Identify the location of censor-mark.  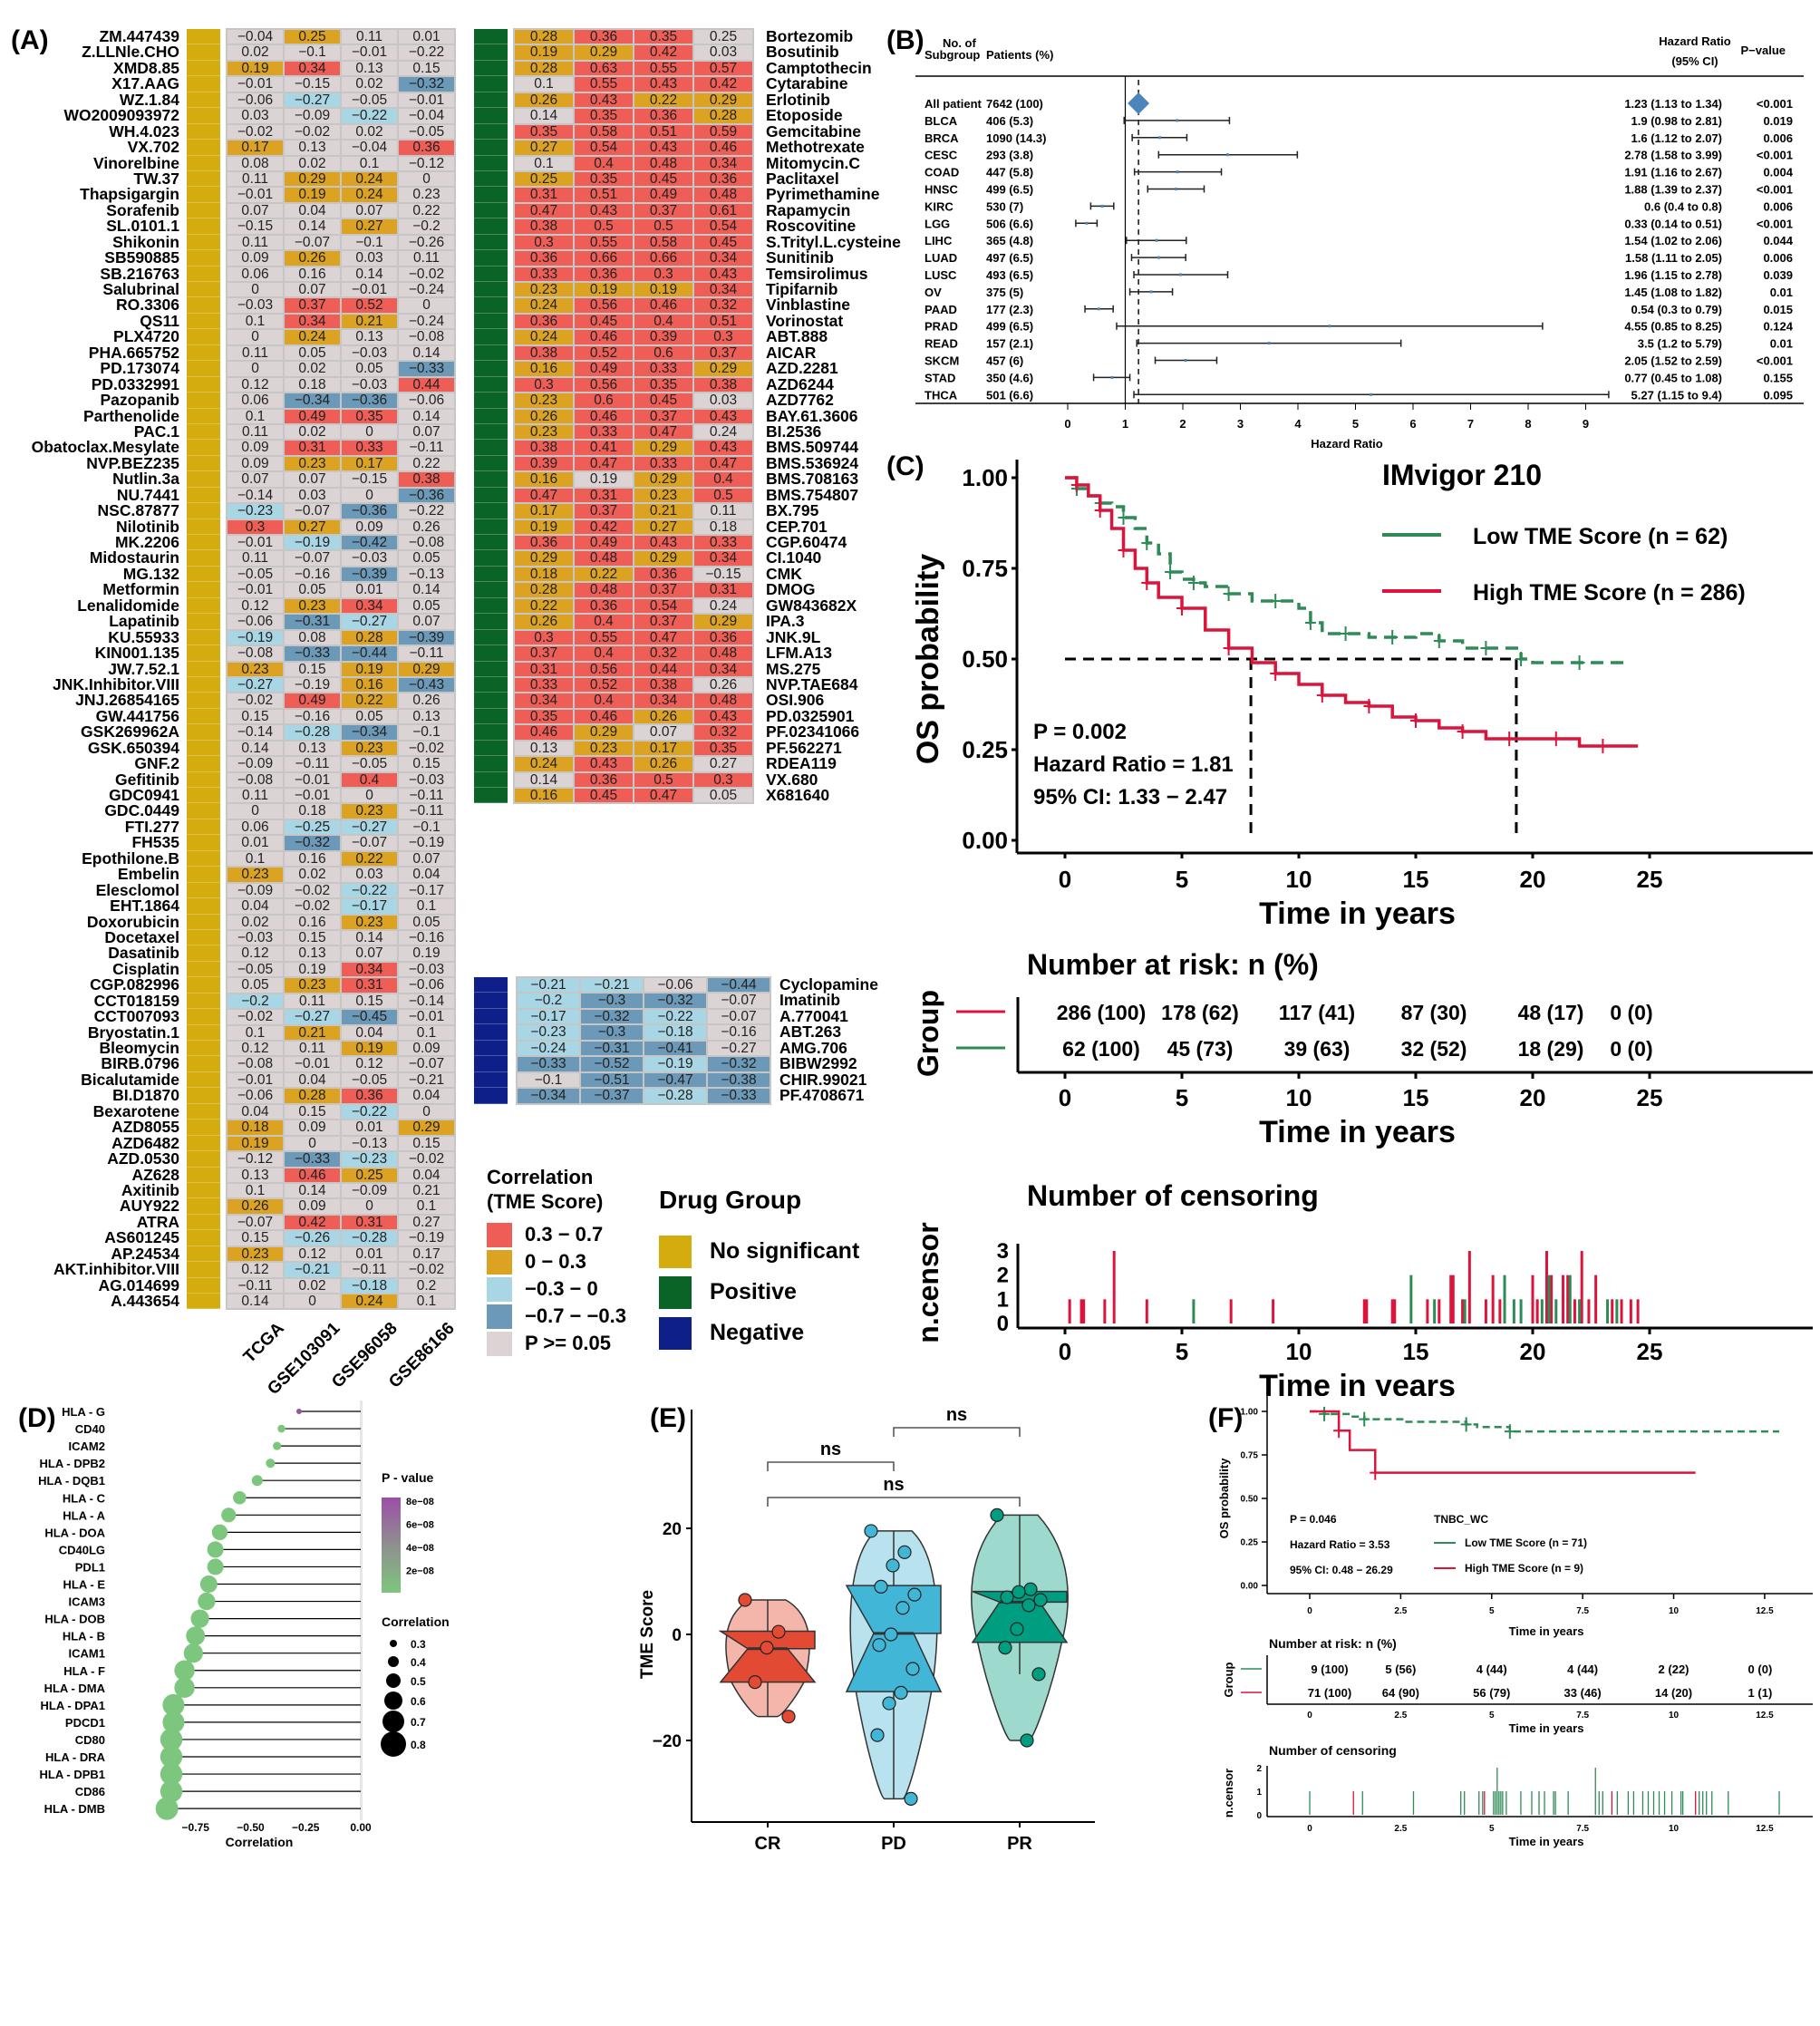
(1123, 550).